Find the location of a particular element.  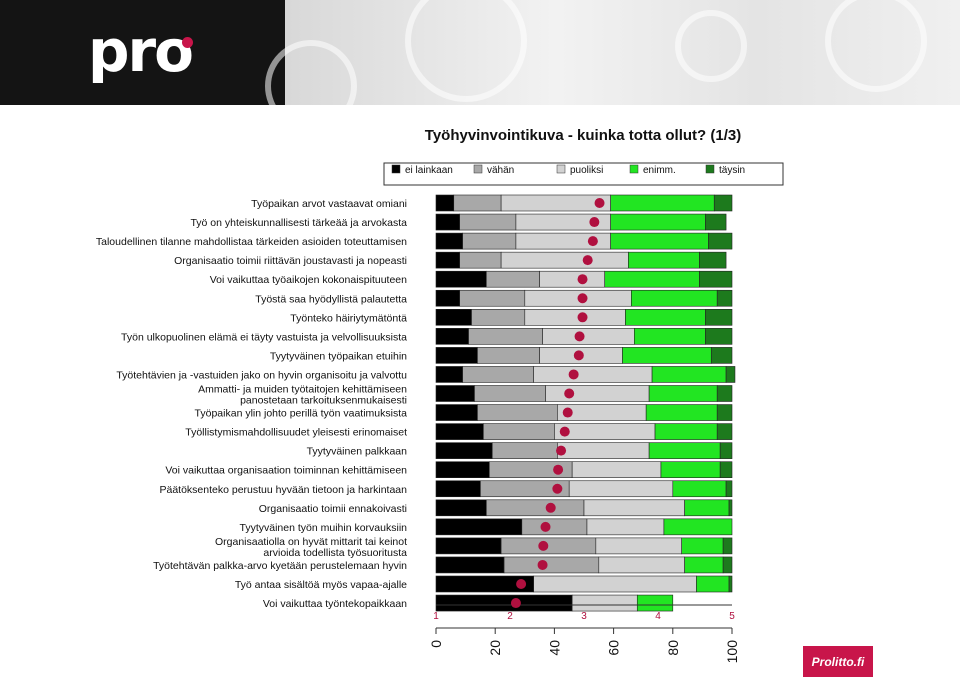

mean-scale-tick: 3 is located at coordinates (584, 616).